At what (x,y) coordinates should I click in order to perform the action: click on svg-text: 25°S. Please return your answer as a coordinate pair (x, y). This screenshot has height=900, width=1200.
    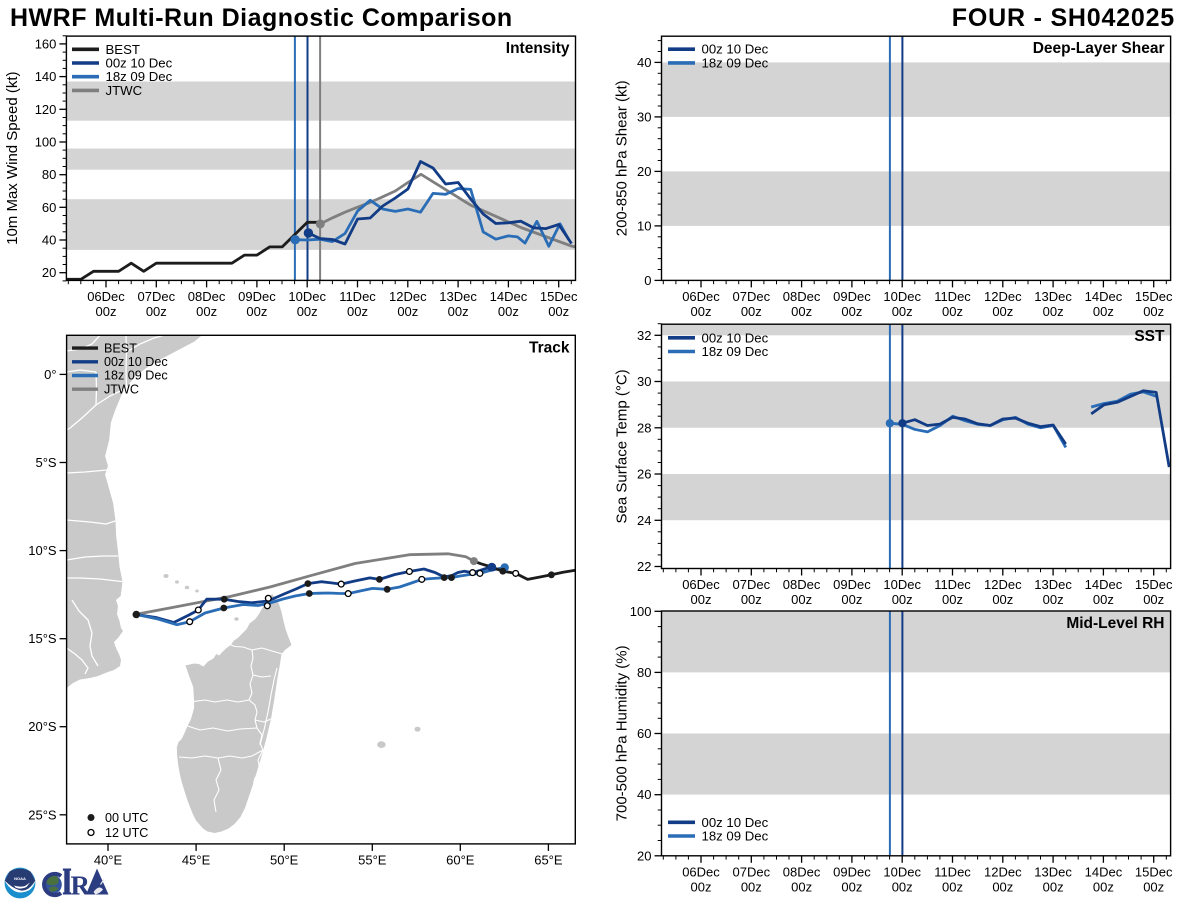
    Looking at the image, I should click on (42, 814).